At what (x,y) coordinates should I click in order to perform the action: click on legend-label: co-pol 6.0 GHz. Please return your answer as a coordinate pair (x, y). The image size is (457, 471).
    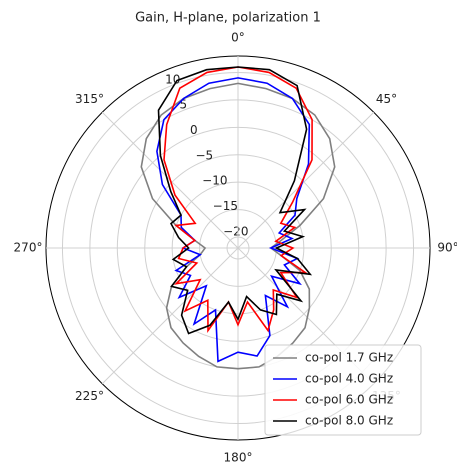
    Looking at the image, I should click on (349, 400).